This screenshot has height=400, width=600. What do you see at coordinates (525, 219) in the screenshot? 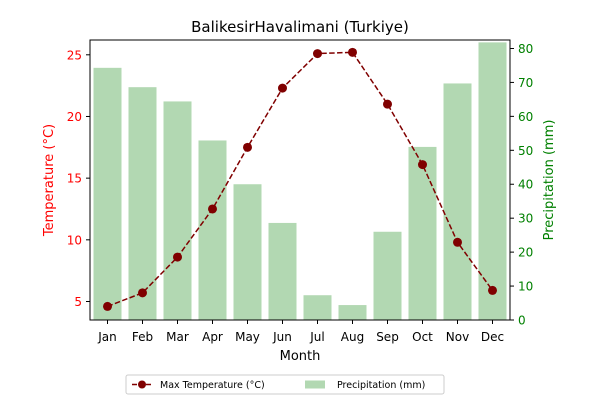
I see `y-right-tick-label: 30` at bounding box center [525, 219].